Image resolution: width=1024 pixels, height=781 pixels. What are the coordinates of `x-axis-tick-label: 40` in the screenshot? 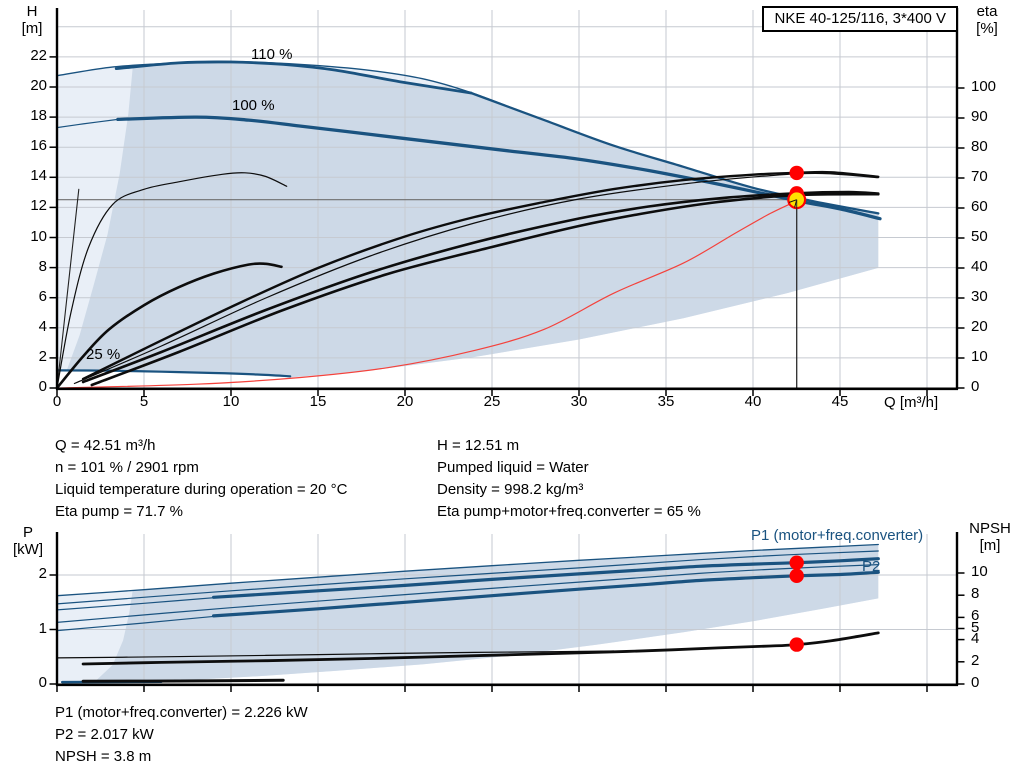 It's located at (753, 401).